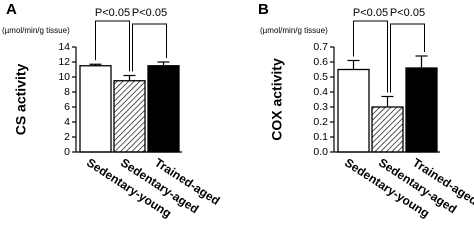 The image size is (474, 248). I want to click on y-tick-label: 0.6, so click(320, 62).